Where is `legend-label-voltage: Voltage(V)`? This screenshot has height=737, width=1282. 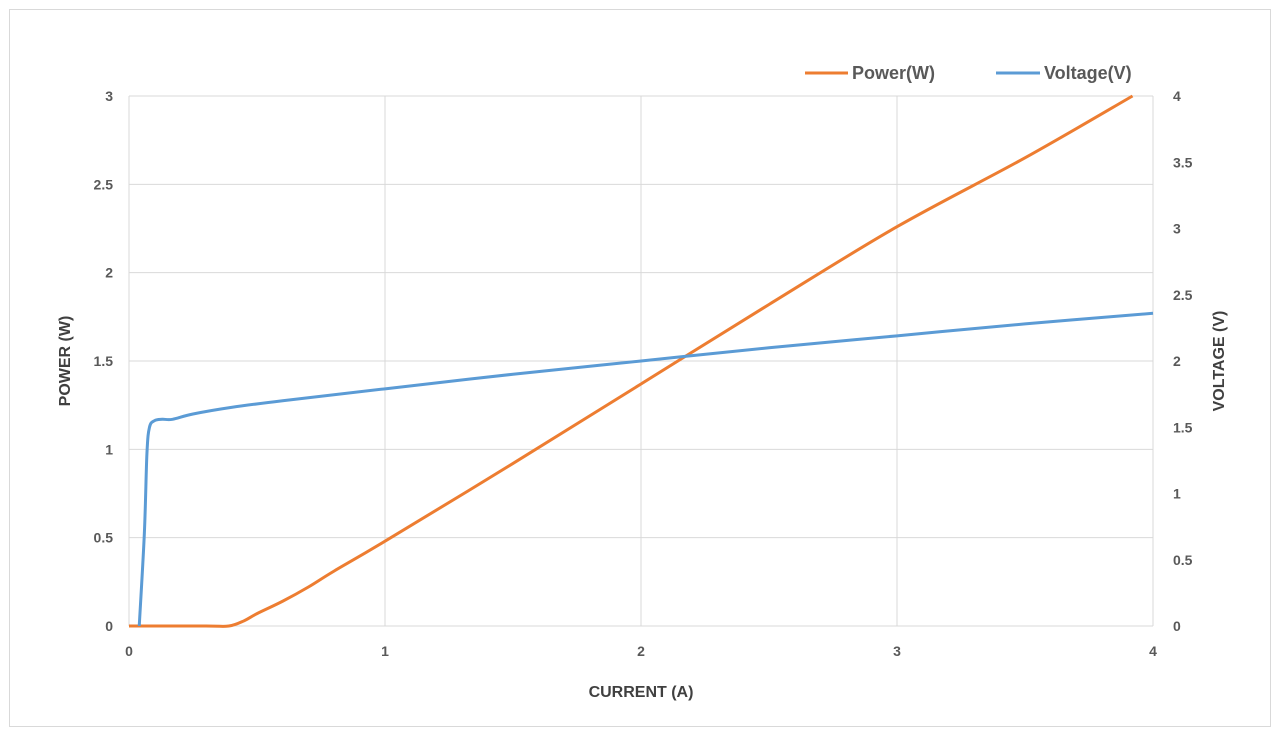 legend-label-voltage: Voltage(V) is located at coordinates (1088, 73).